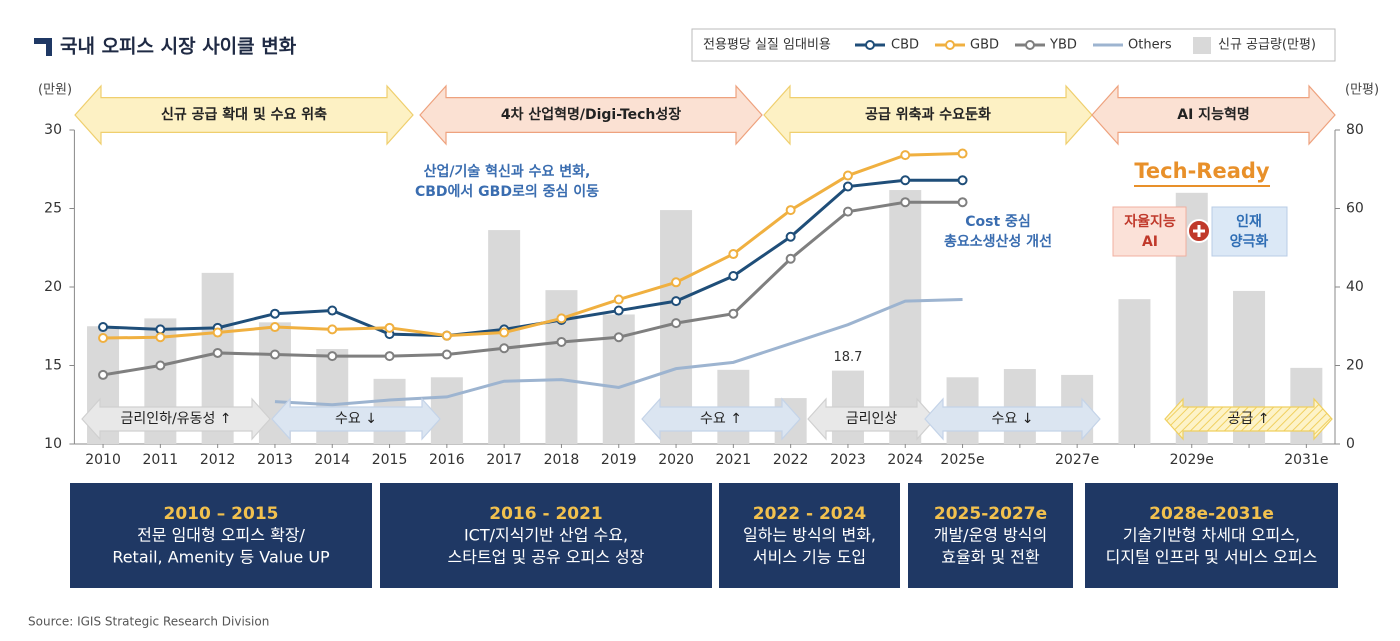 This screenshot has width=1400, height=641. What do you see at coordinates (53, 444) in the screenshot?
I see `y-tick-label: 10` at bounding box center [53, 444].